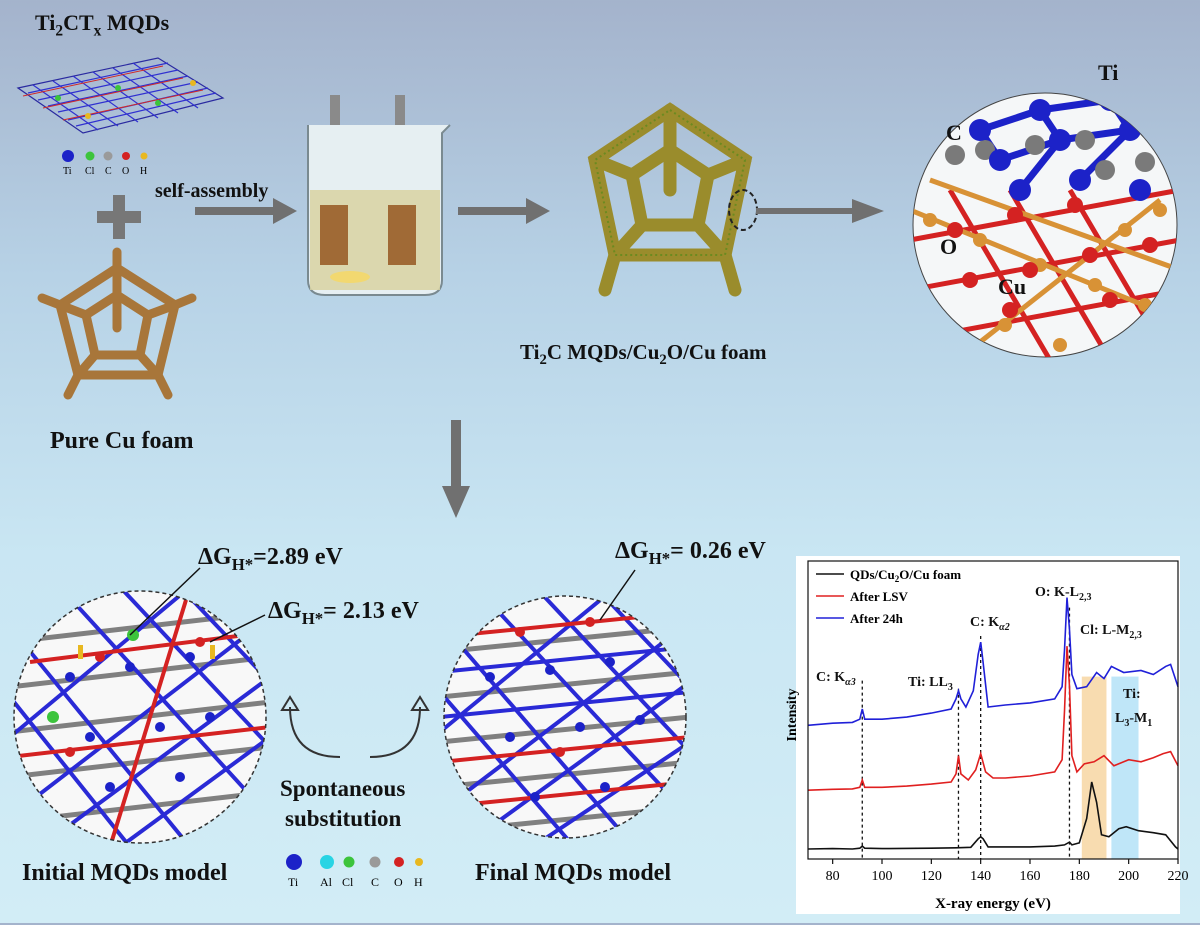 Image resolution: width=1200 pixels, height=925 pixels. What do you see at coordinates (792, 715) in the screenshot?
I see `chart-ylabel: Intensity` at bounding box center [792, 715].